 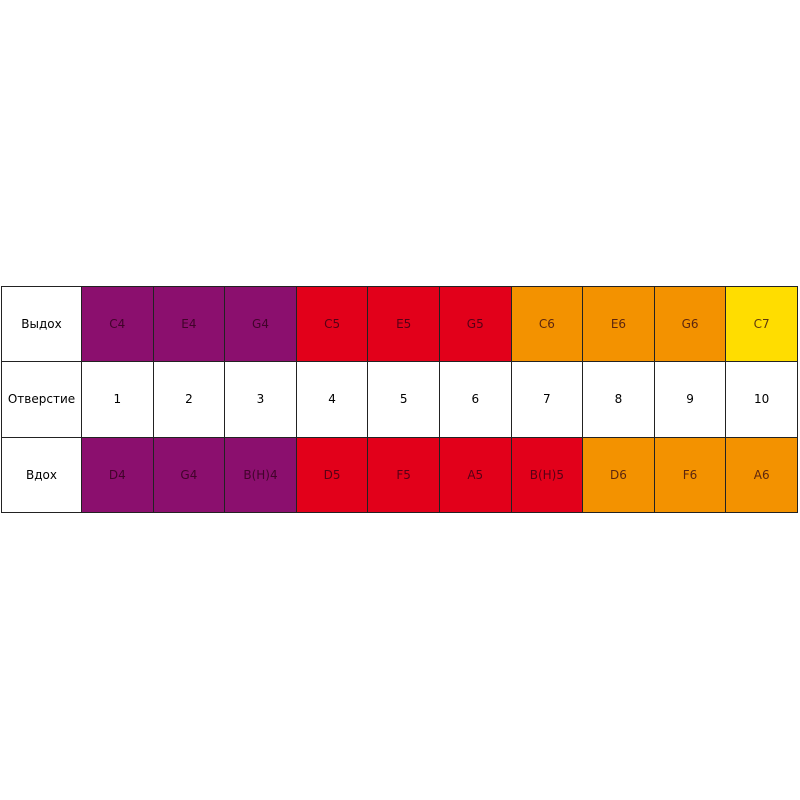 What do you see at coordinates (117, 475) in the screenshot?
I see `note-cell: D4` at bounding box center [117, 475].